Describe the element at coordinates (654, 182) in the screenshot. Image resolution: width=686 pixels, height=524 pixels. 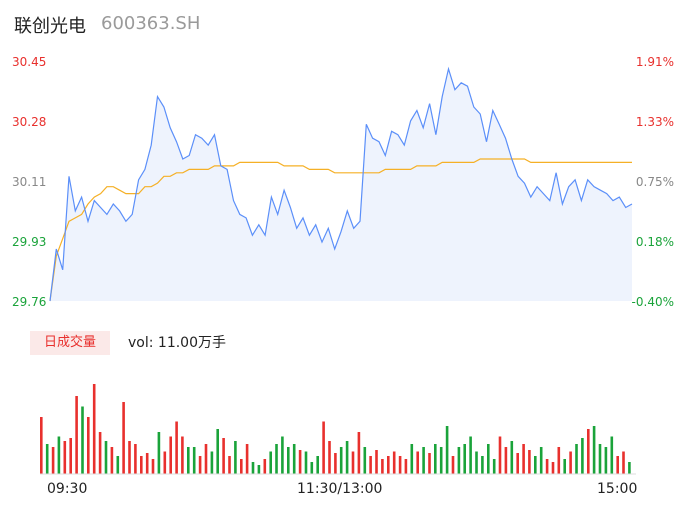
I see `pct-tick-label: 0.75%` at that location.